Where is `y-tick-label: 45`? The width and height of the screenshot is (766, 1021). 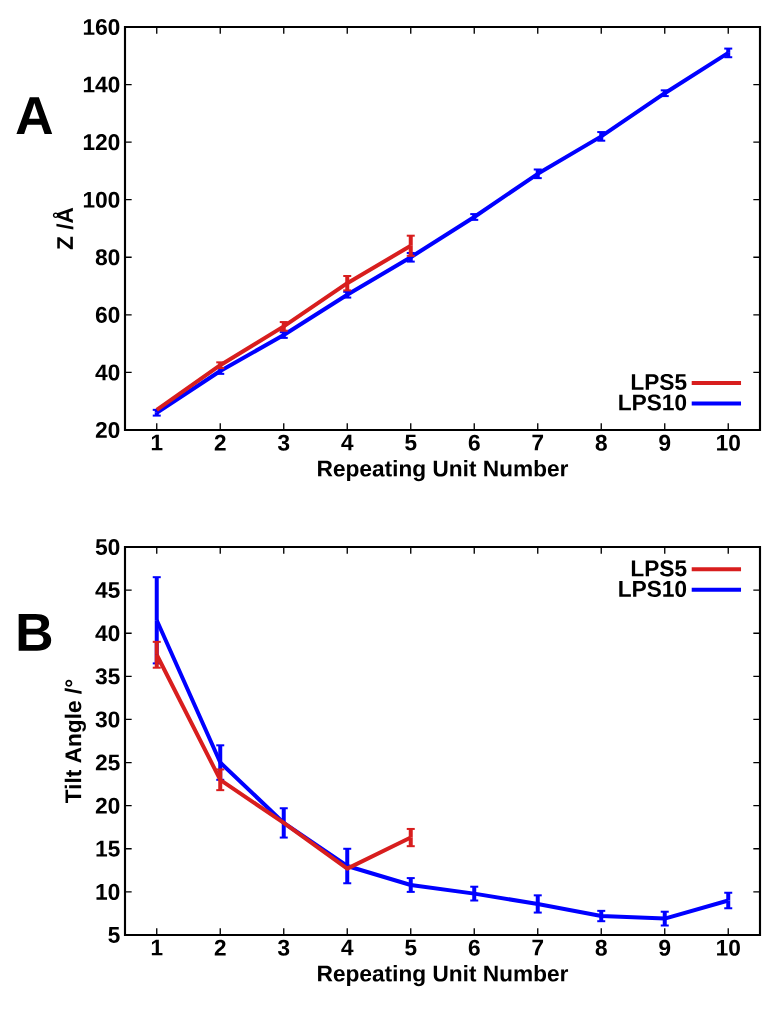
y-tick-label: 45 is located at coordinates (107, 590).